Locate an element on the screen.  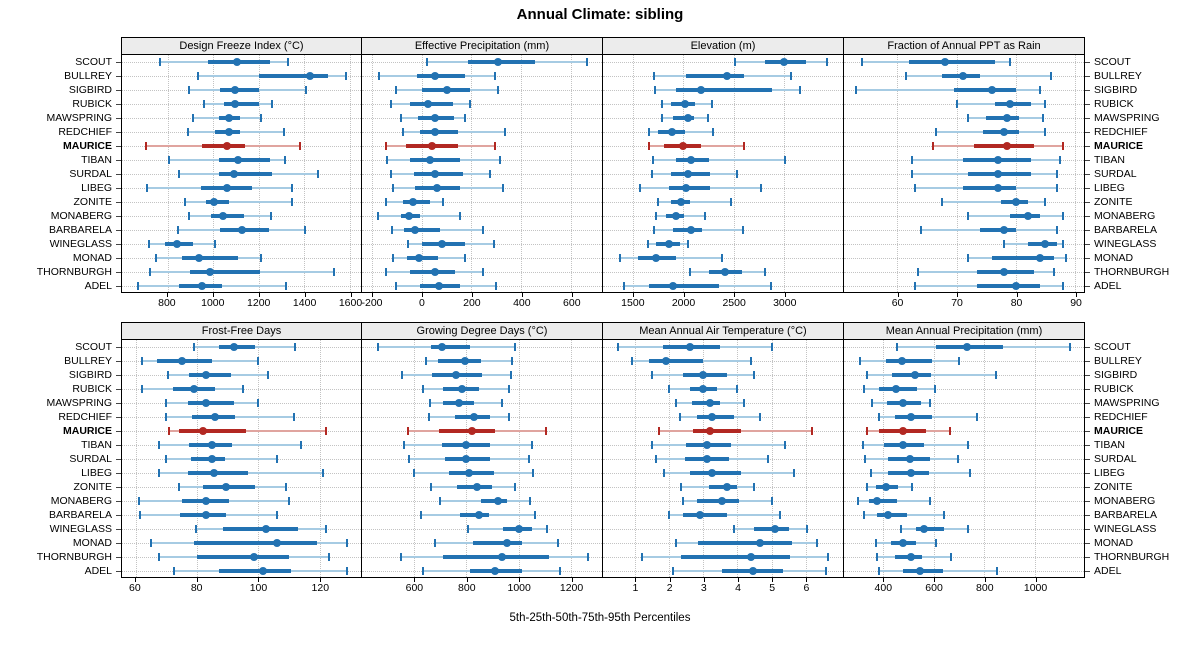
x-tick-label: 90 is located at coordinates (1076, 303).